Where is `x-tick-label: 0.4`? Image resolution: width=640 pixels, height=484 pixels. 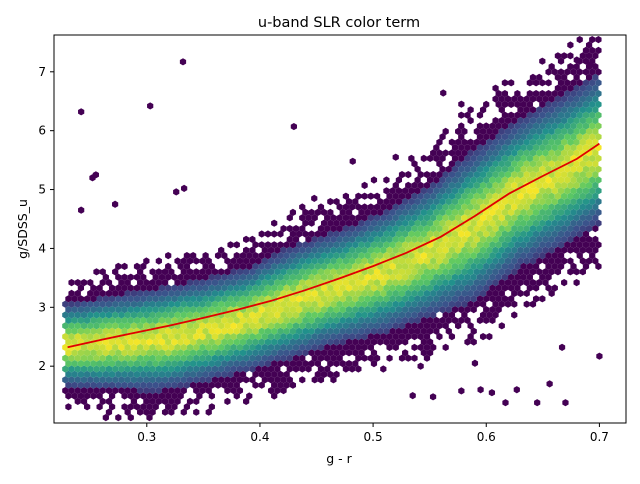
x-tick-label: 0.4 is located at coordinates (259, 437).